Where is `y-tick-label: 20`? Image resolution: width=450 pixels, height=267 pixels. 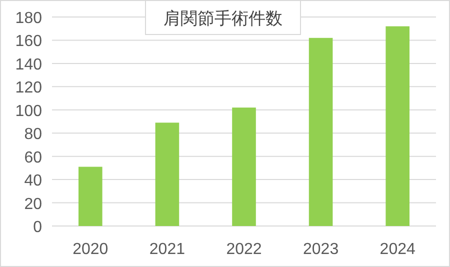 y-tick-label: 20 is located at coordinates (33, 204).